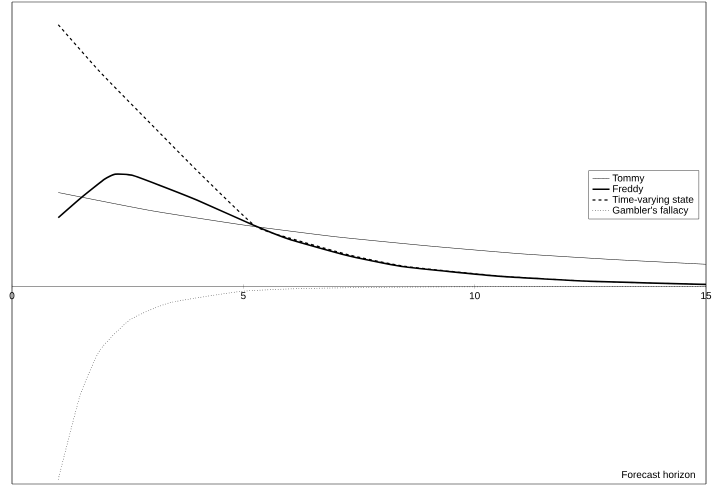 The height and width of the screenshot is (486, 717). I want to click on x-tick-label: 10, so click(475, 296).